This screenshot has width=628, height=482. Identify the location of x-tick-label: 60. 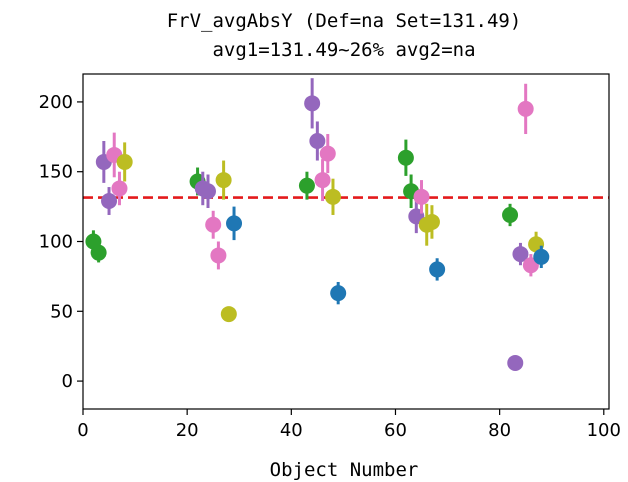
(395, 430).